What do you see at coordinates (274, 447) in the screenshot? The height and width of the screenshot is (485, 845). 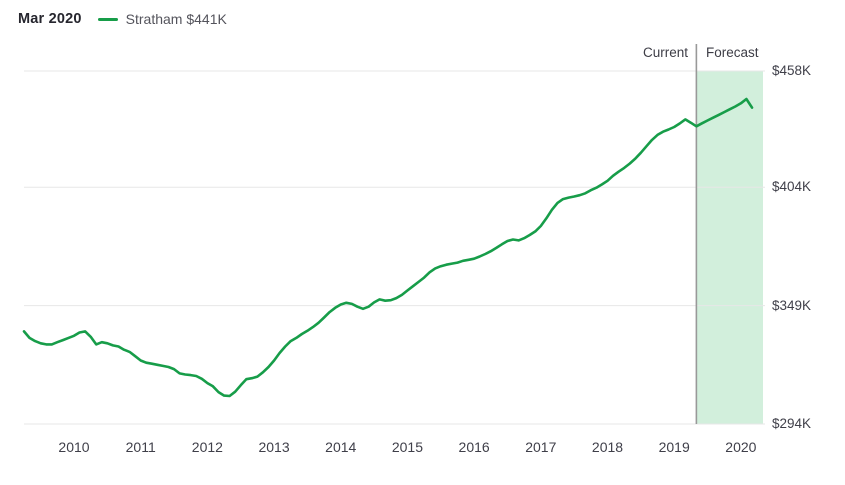 I see `x-axis-label: 2013` at bounding box center [274, 447].